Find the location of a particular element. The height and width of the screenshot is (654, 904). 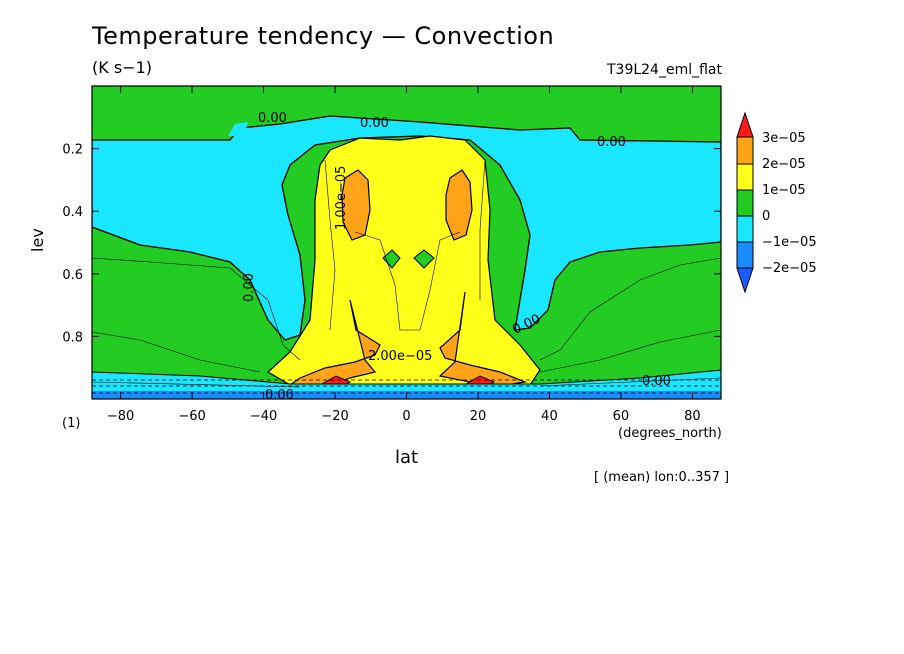

fill-level-0-diamond-right is located at coordinates (424, 259).